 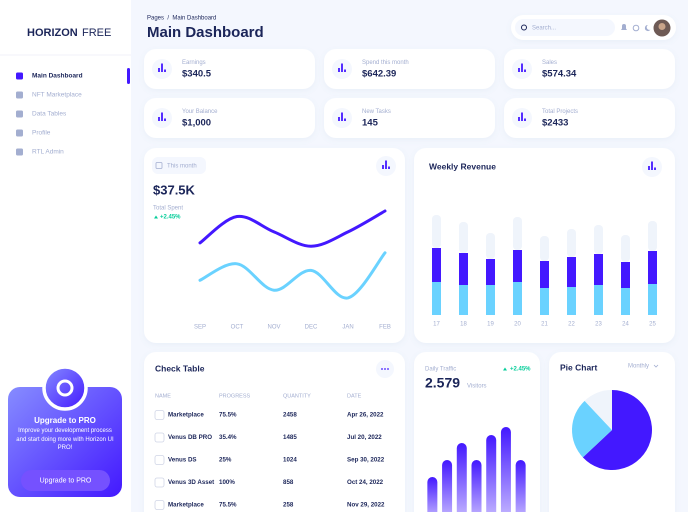 I want to click on spending-card, so click(x=274, y=245).